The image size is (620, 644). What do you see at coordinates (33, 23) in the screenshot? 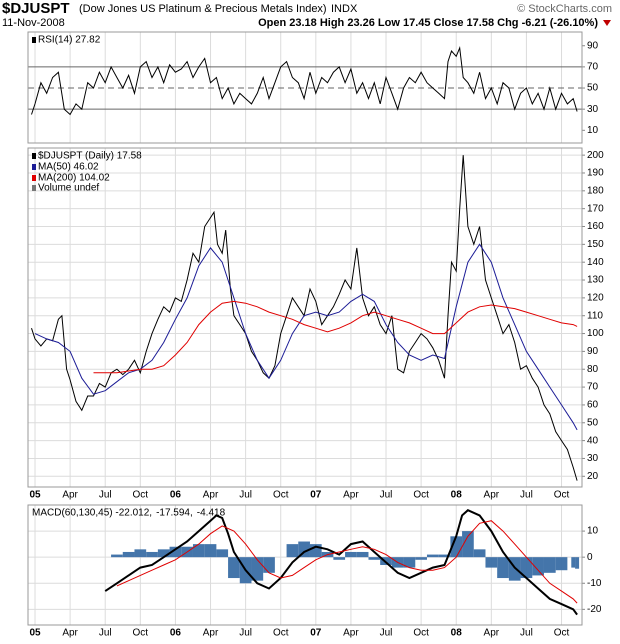
I see `date: 11-Nov-2008` at bounding box center [33, 23].